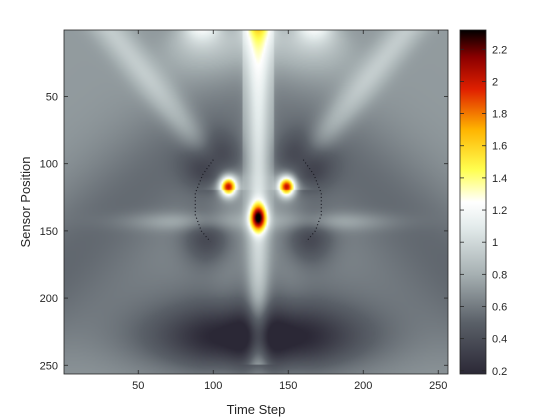  I want to click on y-tick-label: 150, so click(49, 232).